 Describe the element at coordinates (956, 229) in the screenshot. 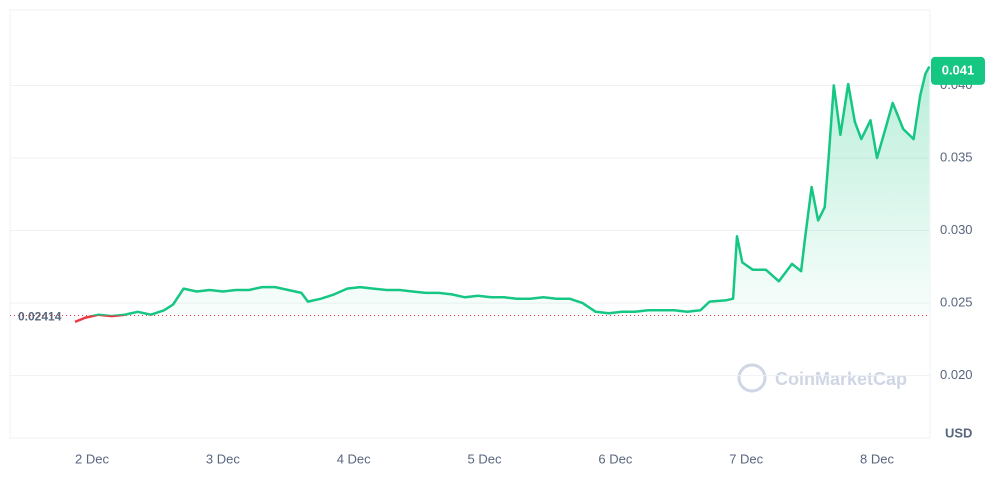

I see `y-tick-label: 0.030` at that location.